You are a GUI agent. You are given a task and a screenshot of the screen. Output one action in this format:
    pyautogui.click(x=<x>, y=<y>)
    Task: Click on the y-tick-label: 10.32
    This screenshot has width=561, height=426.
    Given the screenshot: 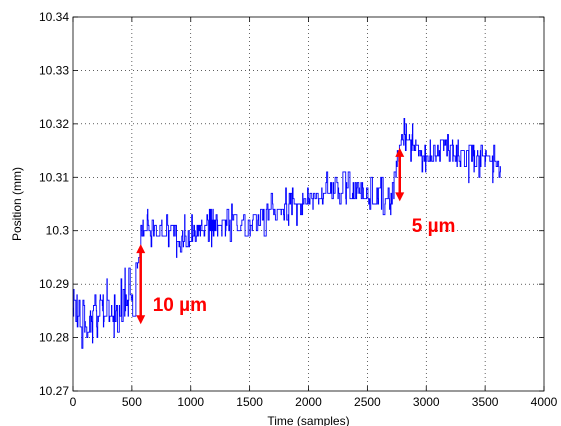 What is the action you would take?
    pyautogui.click(x=54, y=124)
    